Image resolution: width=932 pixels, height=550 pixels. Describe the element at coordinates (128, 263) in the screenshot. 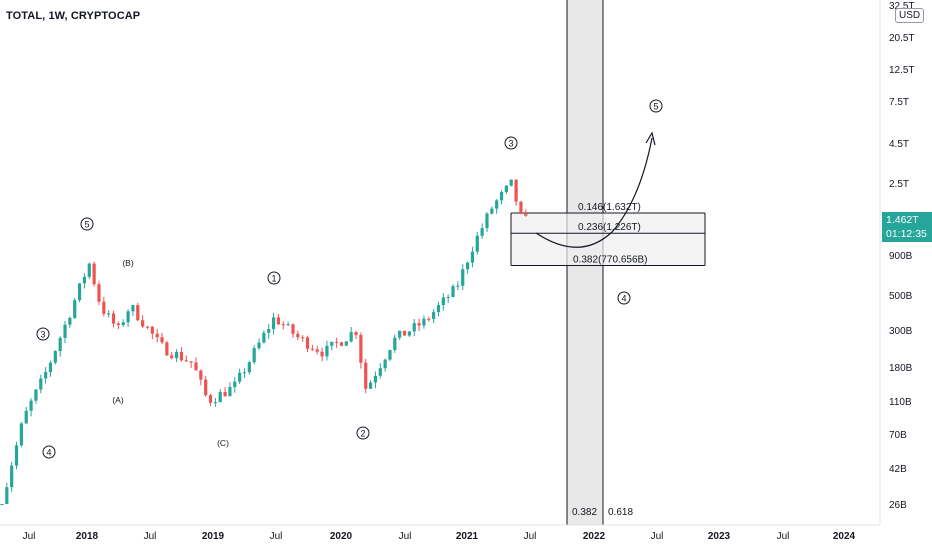

I see `wave-label: (B)` at that location.